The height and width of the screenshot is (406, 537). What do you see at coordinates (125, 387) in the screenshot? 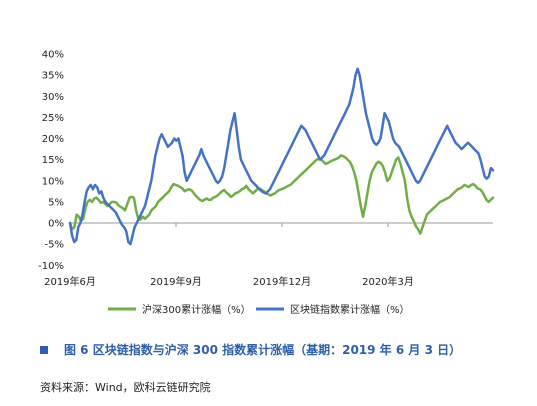
I see `source-note: 资料来源：Wind，欧科云链研究院` at bounding box center [125, 387].